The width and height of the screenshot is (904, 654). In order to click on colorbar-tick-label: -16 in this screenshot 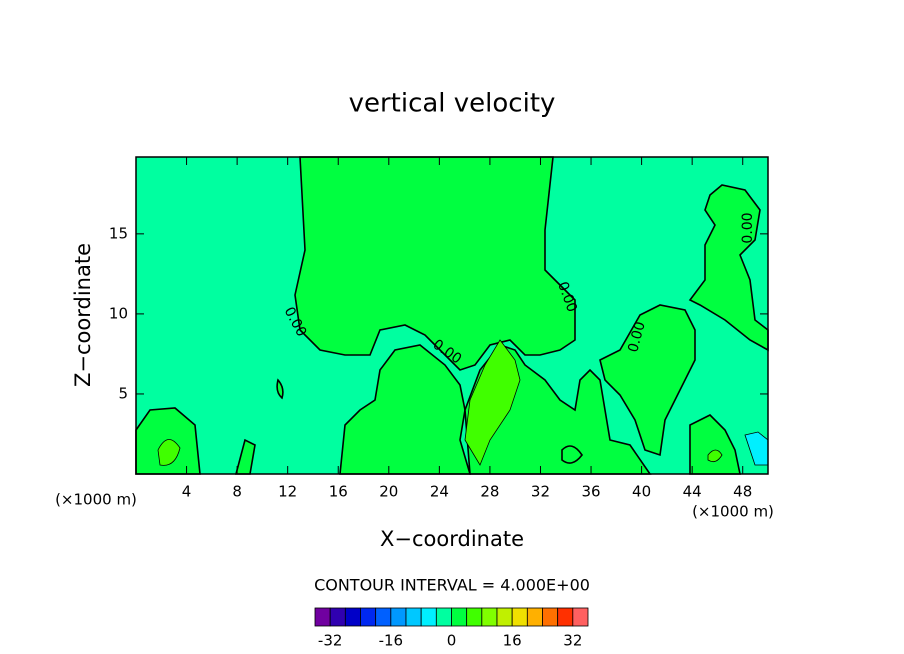, I will do `click(391, 641)`.